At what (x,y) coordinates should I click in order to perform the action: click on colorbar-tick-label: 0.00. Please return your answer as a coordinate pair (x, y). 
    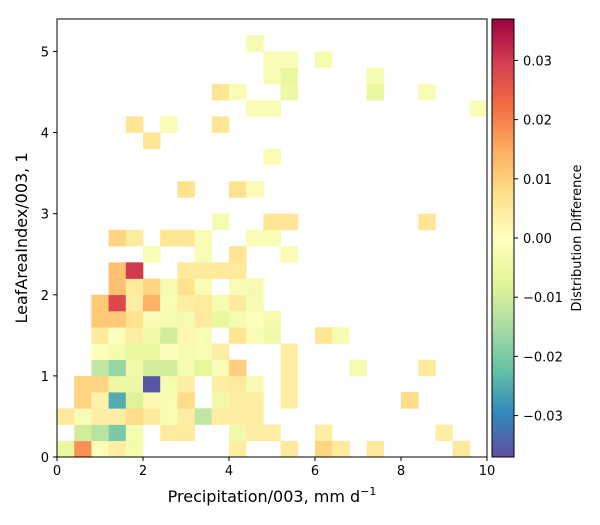
    Looking at the image, I should click on (537, 239).